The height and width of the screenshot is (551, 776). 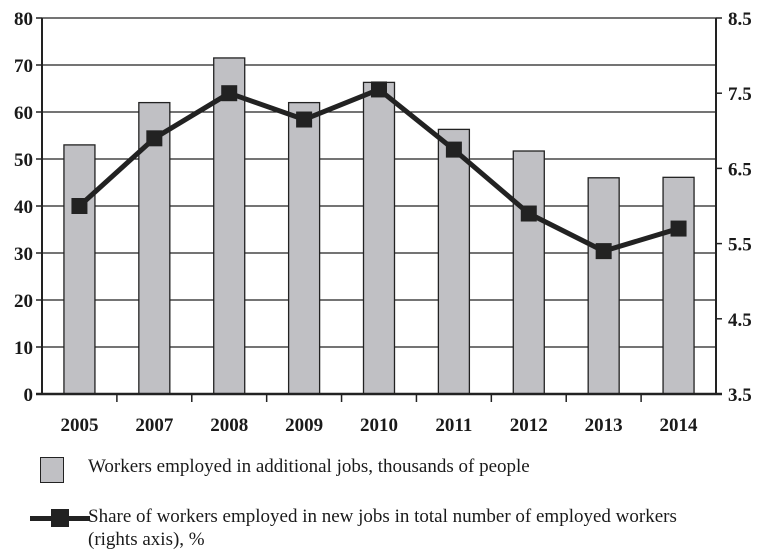 What do you see at coordinates (740, 320) in the screenshot?
I see `right-tick-label: 4.5` at bounding box center [740, 320].